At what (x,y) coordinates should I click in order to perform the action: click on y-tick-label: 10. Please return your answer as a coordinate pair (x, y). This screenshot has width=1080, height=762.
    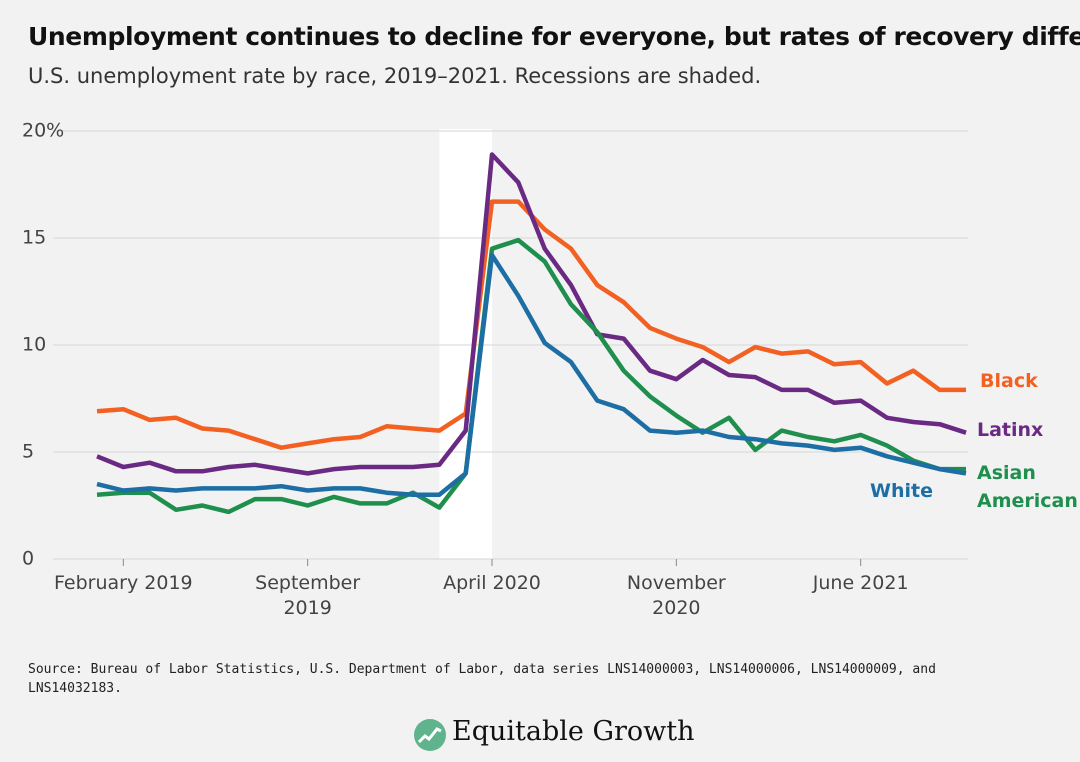
    Looking at the image, I should click on (34, 345).